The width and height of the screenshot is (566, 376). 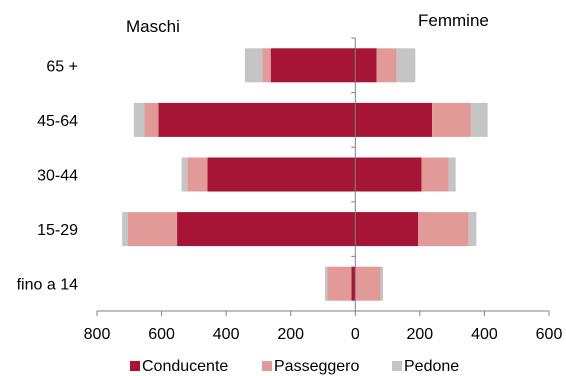 What do you see at coordinates (453, 20) in the screenshot?
I see `right-side-label: Femmine` at bounding box center [453, 20].